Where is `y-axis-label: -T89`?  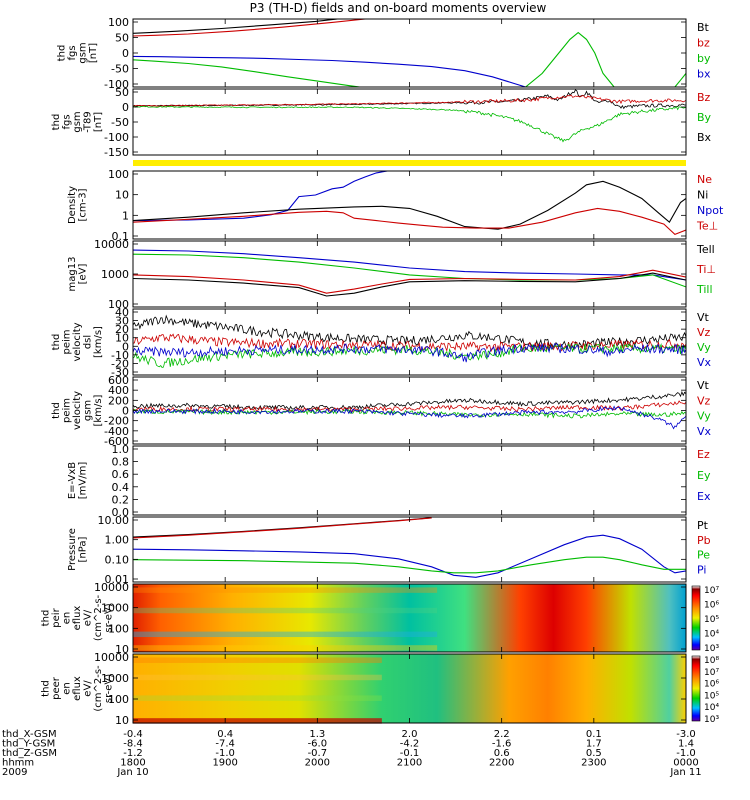
y-axis-label: -T89 is located at coordinates (88, 122).